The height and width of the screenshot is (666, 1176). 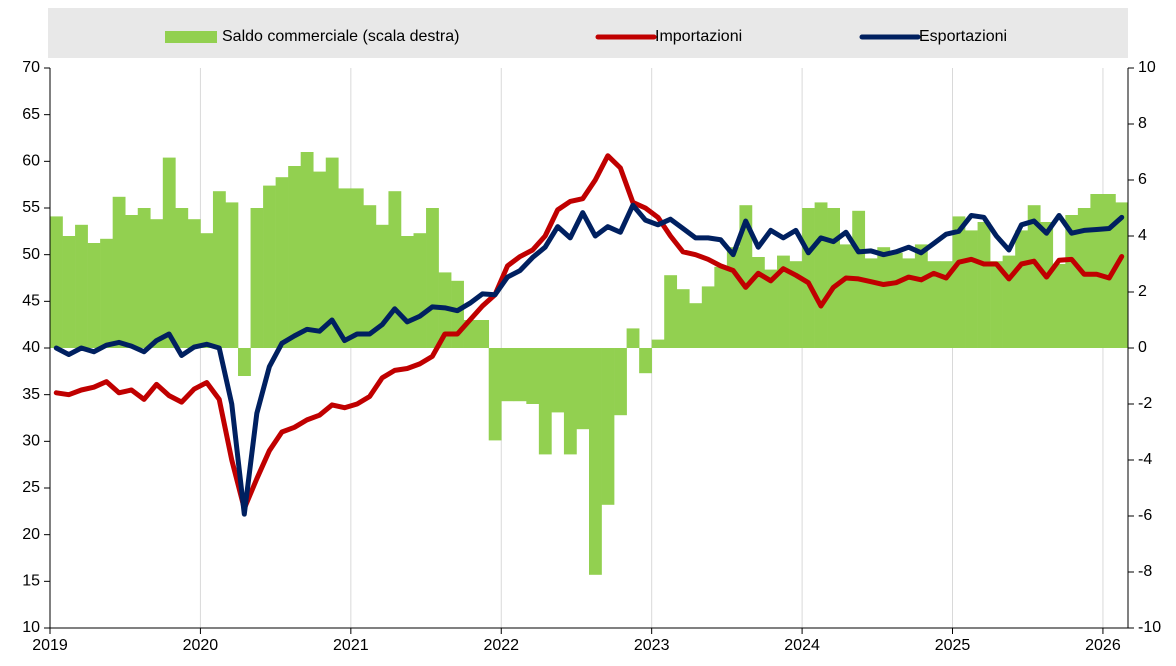 What do you see at coordinates (31, 347) in the screenshot?
I see `y-tick-label: 40` at bounding box center [31, 347].